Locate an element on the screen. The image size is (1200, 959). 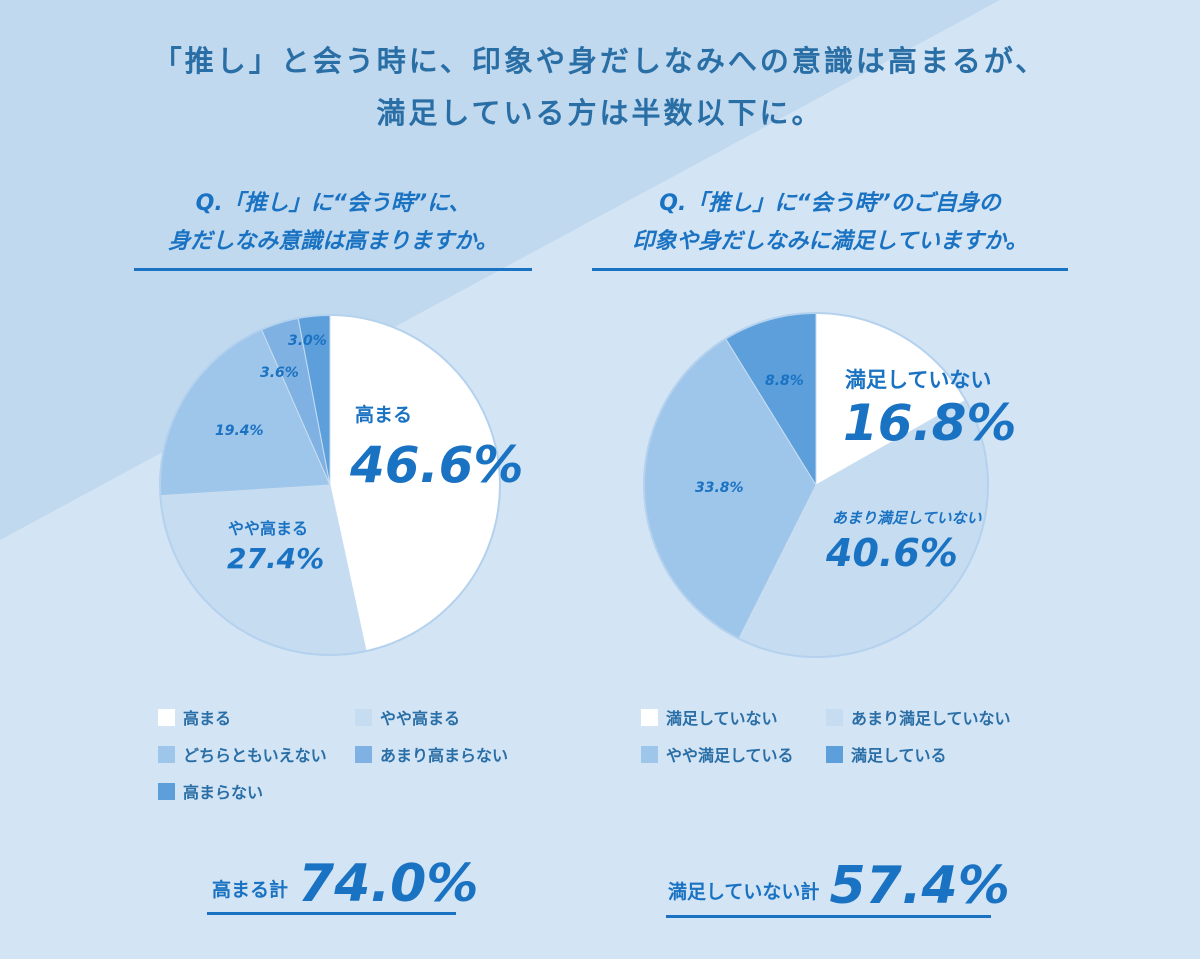
headline-line-1: 「推し」と会う時に、印象や身だしなみへの意識は高まるが、 is located at coordinates (600, 61).